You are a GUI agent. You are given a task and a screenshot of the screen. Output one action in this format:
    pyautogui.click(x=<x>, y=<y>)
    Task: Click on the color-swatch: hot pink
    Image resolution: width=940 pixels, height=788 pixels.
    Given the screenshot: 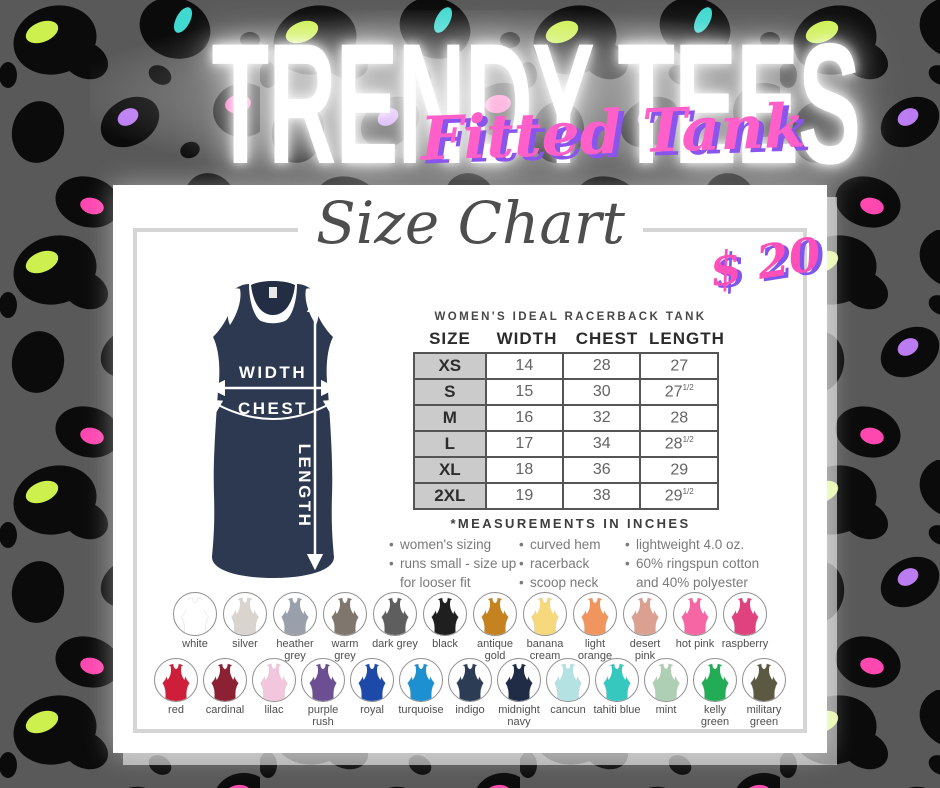 What is the action you would take?
    pyautogui.click(x=695, y=627)
    